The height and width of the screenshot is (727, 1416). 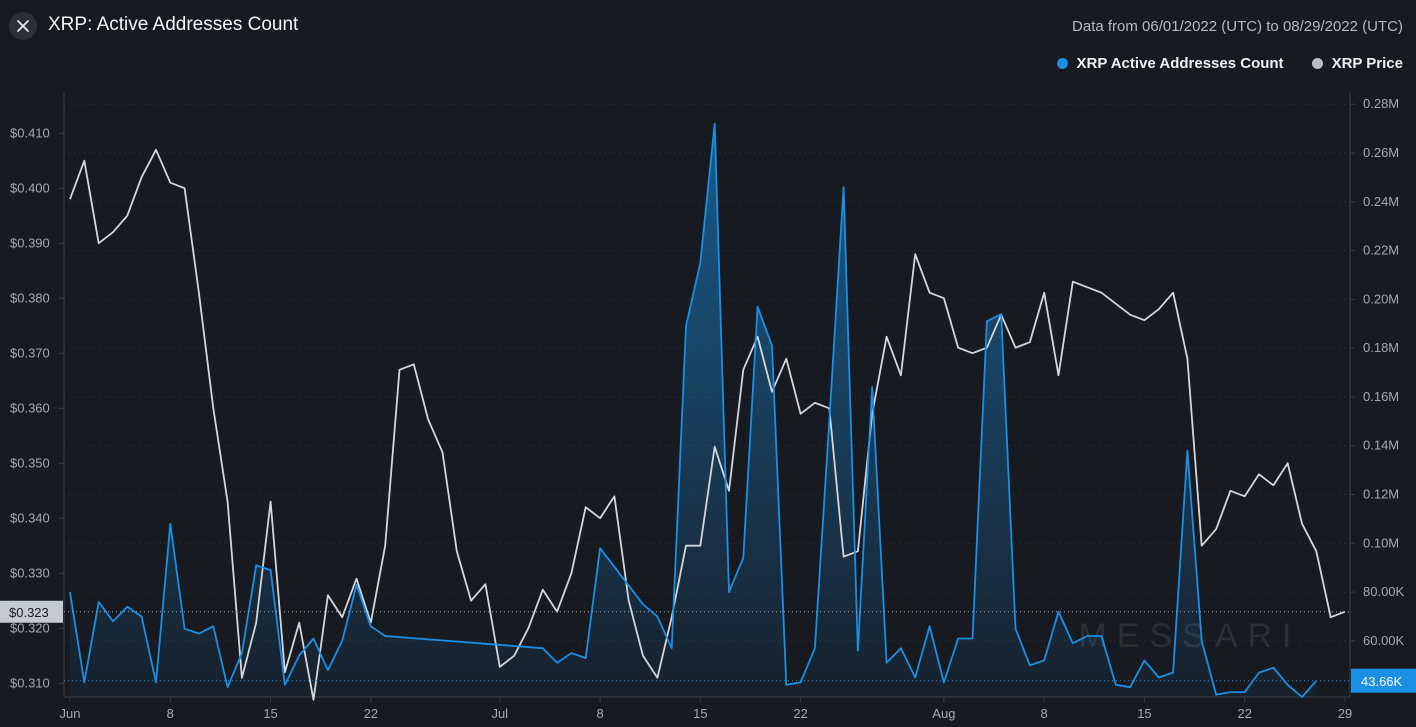 What do you see at coordinates (943, 713) in the screenshot?
I see `x-tick-label: Aug` at bounding box center [943, 713].